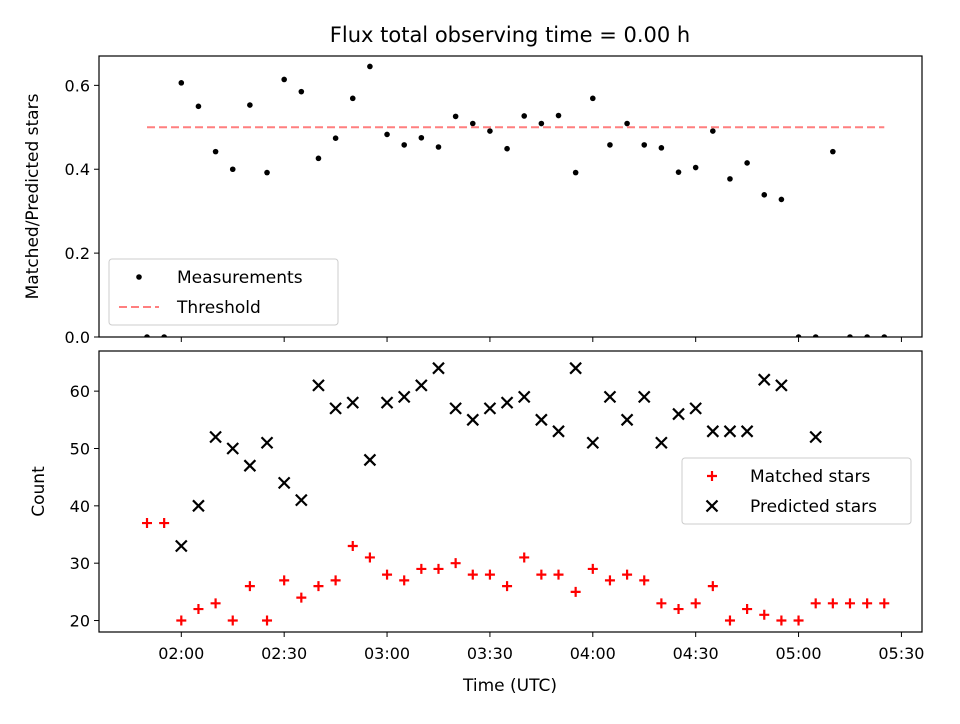  Describe the element at coordinates (33, 196) in the screenshot. I see `top-y-axis-label: Matched/Predicted stars` at that location.